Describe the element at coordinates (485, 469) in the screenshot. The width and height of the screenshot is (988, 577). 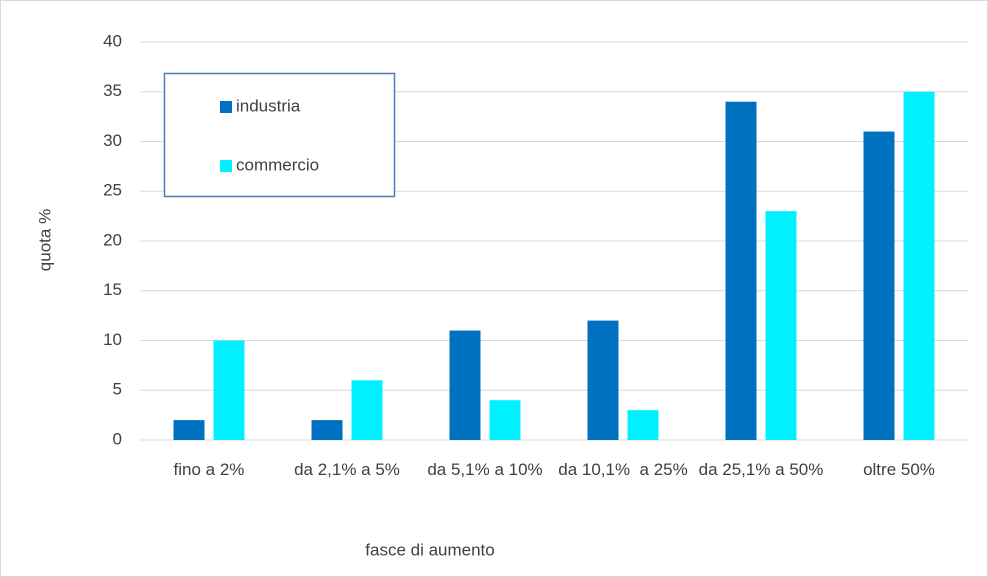
I see `x-tick-label: da 5,1% a 10%` at that location.